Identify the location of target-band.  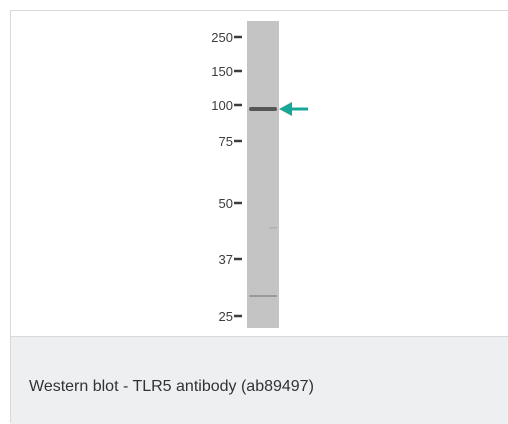
(263, 109).